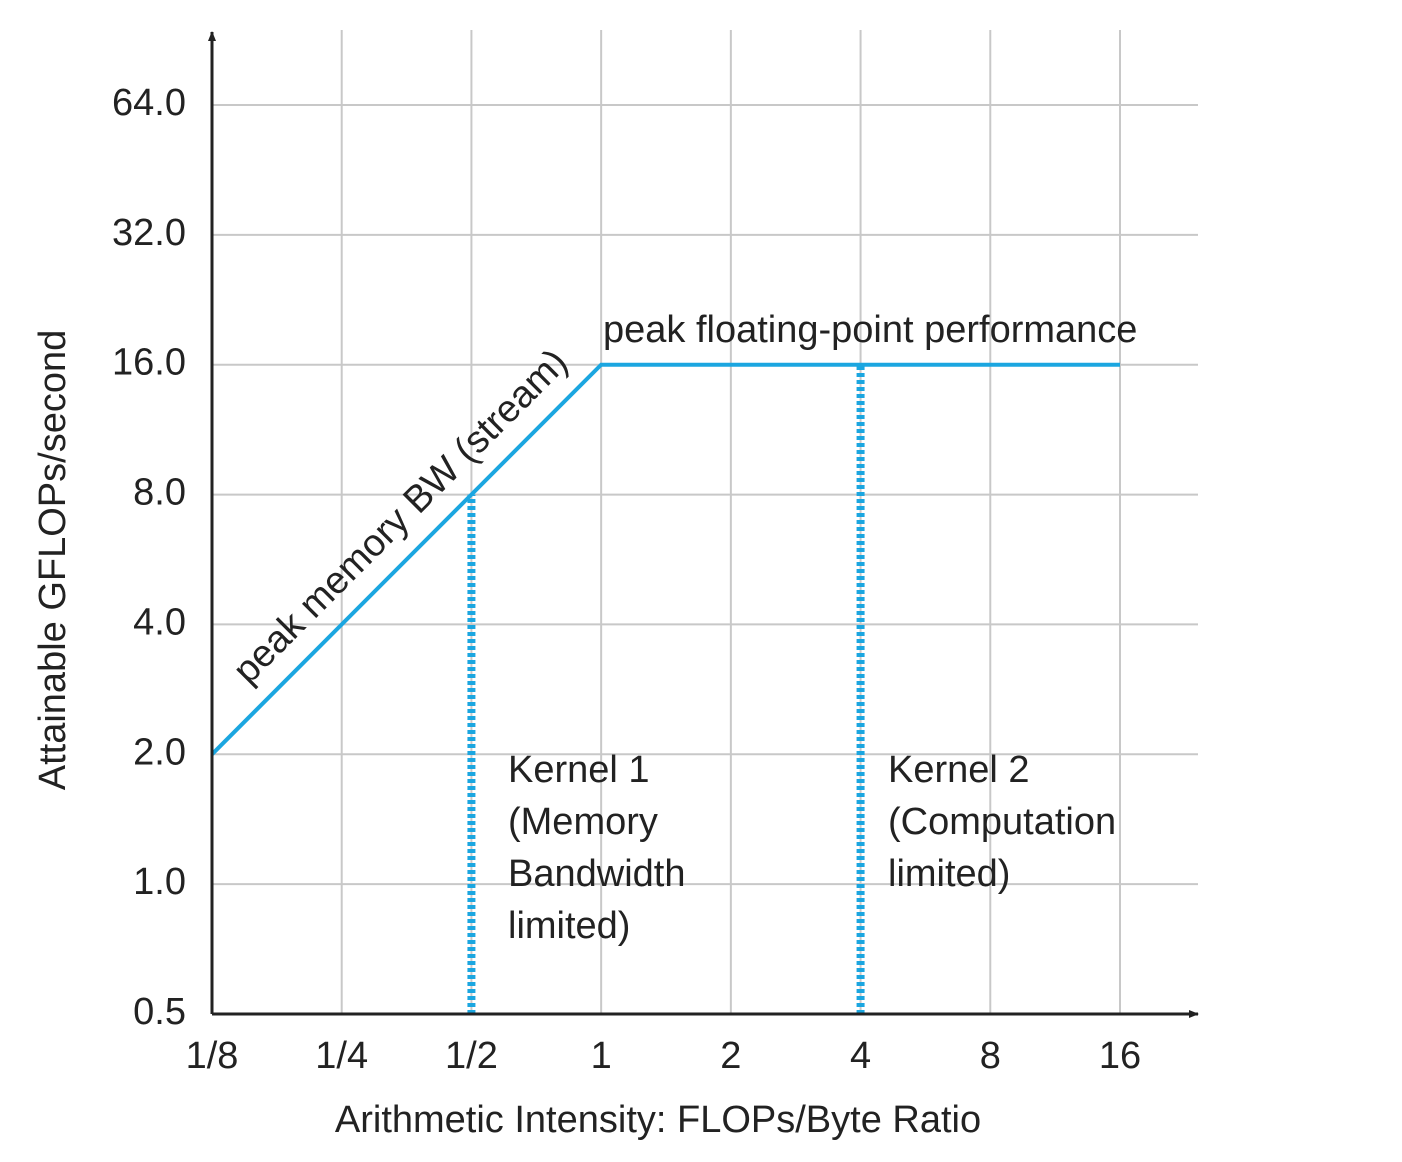 The image size is (1402, 1162). Describe the element at coordinates (159, 752) in the screenshot. I see `y-tick-label: 2.0` at that location.